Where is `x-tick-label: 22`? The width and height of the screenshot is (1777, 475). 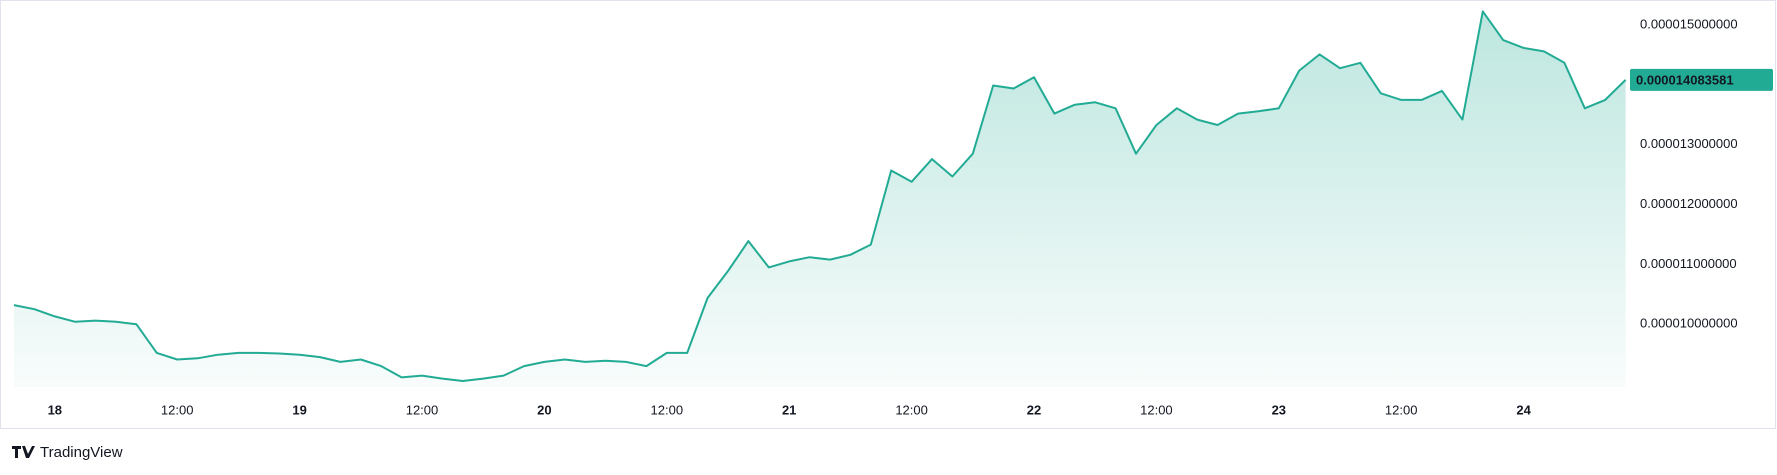 x-tick-label: 22 is located at coordinates (1034, 409).